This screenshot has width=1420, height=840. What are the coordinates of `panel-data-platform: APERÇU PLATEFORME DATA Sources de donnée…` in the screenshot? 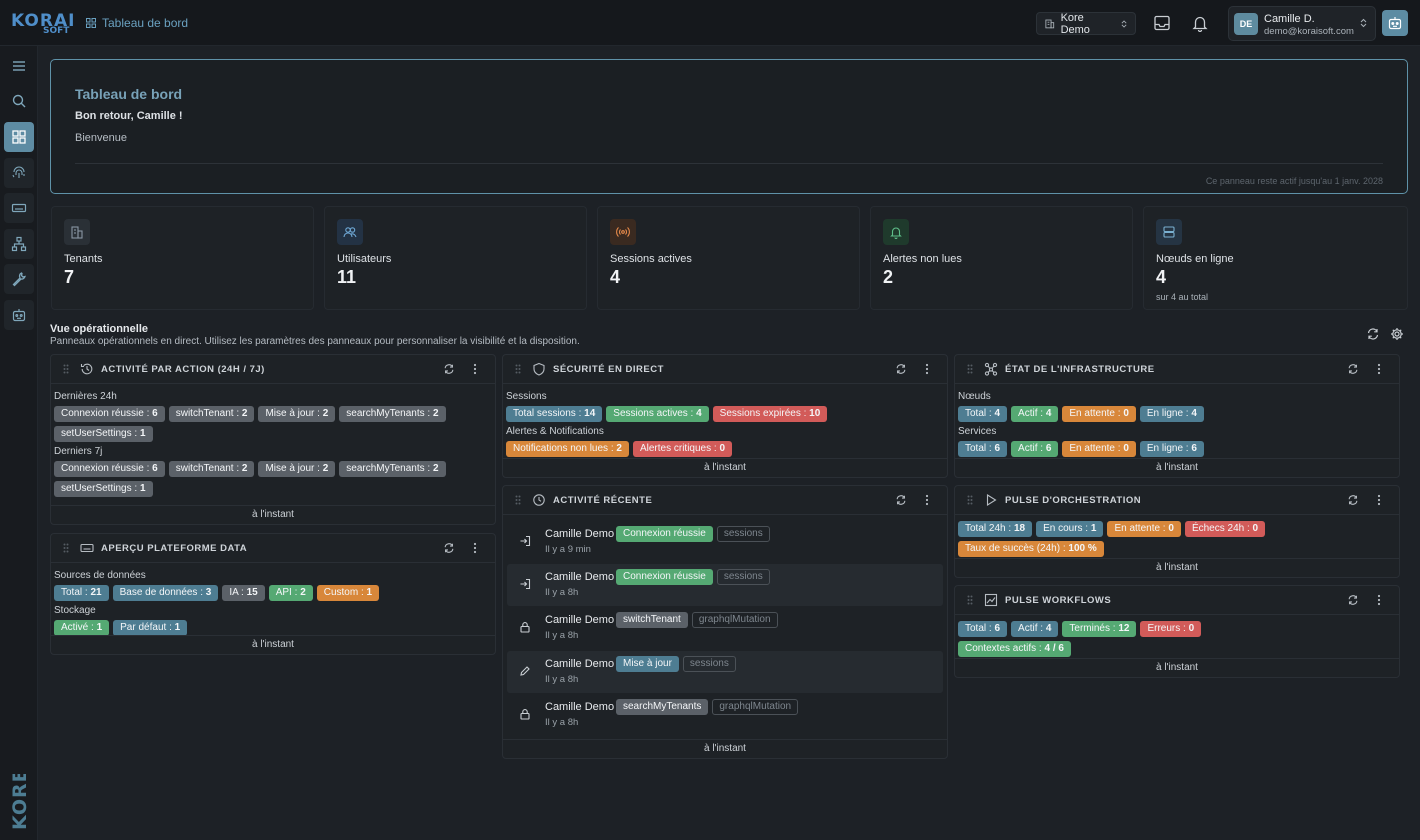 It's located at (273, 594).